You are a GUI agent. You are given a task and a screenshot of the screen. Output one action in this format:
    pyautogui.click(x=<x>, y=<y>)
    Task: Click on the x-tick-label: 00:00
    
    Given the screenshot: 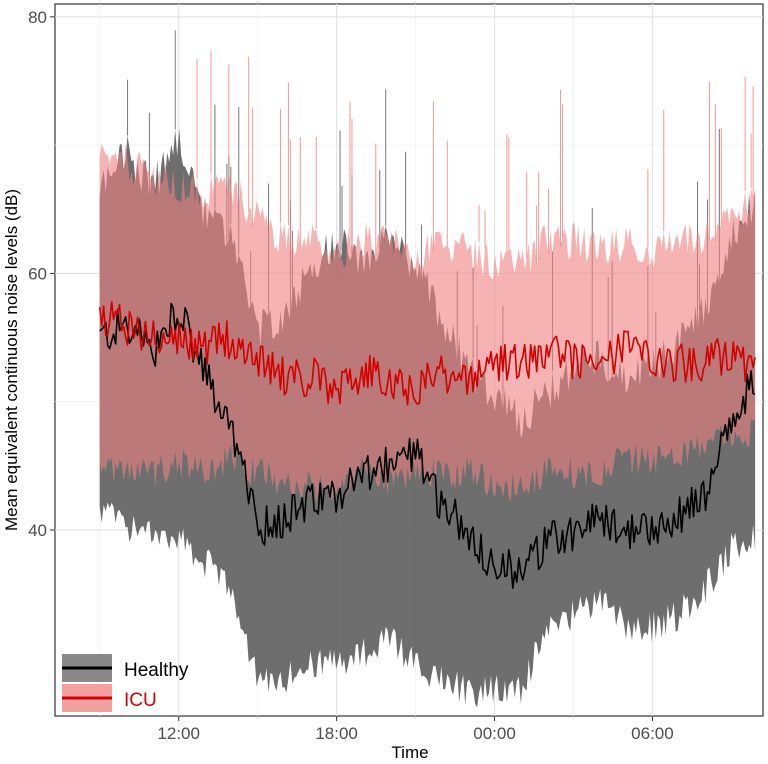 What is the action you would take?
    pyautogui.click(x=494, y=733)
    